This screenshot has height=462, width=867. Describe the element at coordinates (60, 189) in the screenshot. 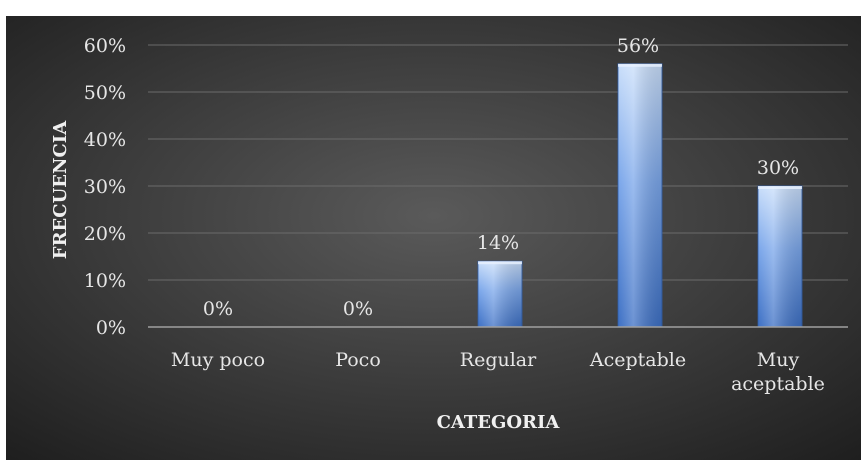

I see `y-axis-title: FRECUENCIA` at that location.